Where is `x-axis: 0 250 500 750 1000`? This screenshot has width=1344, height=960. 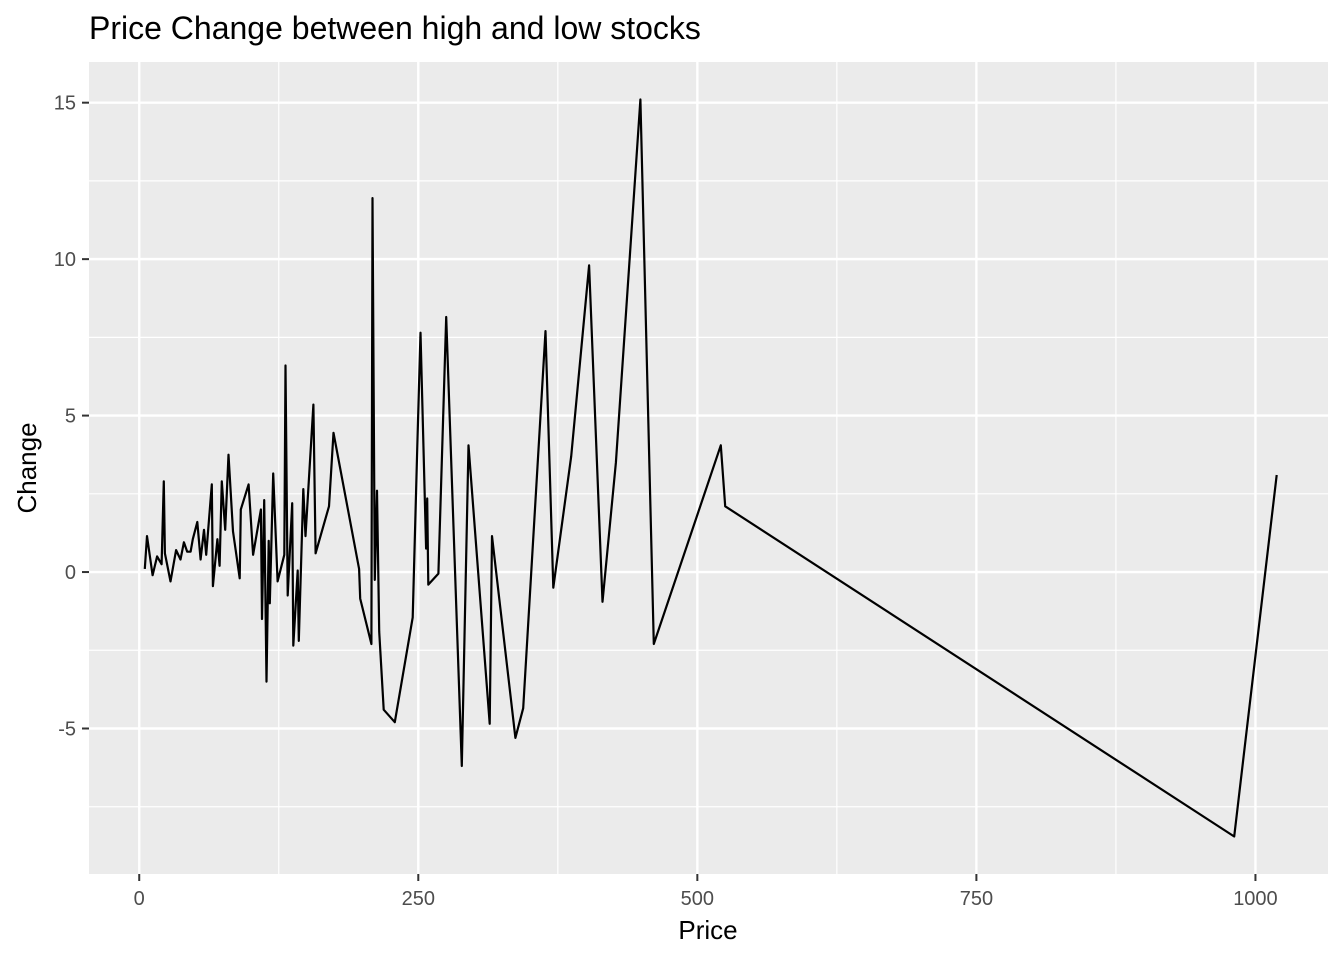 x-axis: 0 250 500 750 1000 is located at coordinates (706, 892).